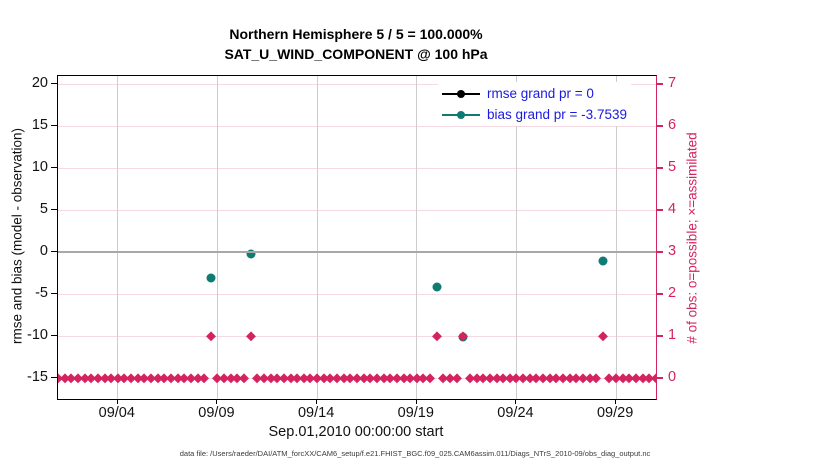 Image resolution: width=830 pixels, height=470 pixels. Describe the element at coordinates (615, 413) in the screenshot. I see `x-tick-label: 09/29` at that location.